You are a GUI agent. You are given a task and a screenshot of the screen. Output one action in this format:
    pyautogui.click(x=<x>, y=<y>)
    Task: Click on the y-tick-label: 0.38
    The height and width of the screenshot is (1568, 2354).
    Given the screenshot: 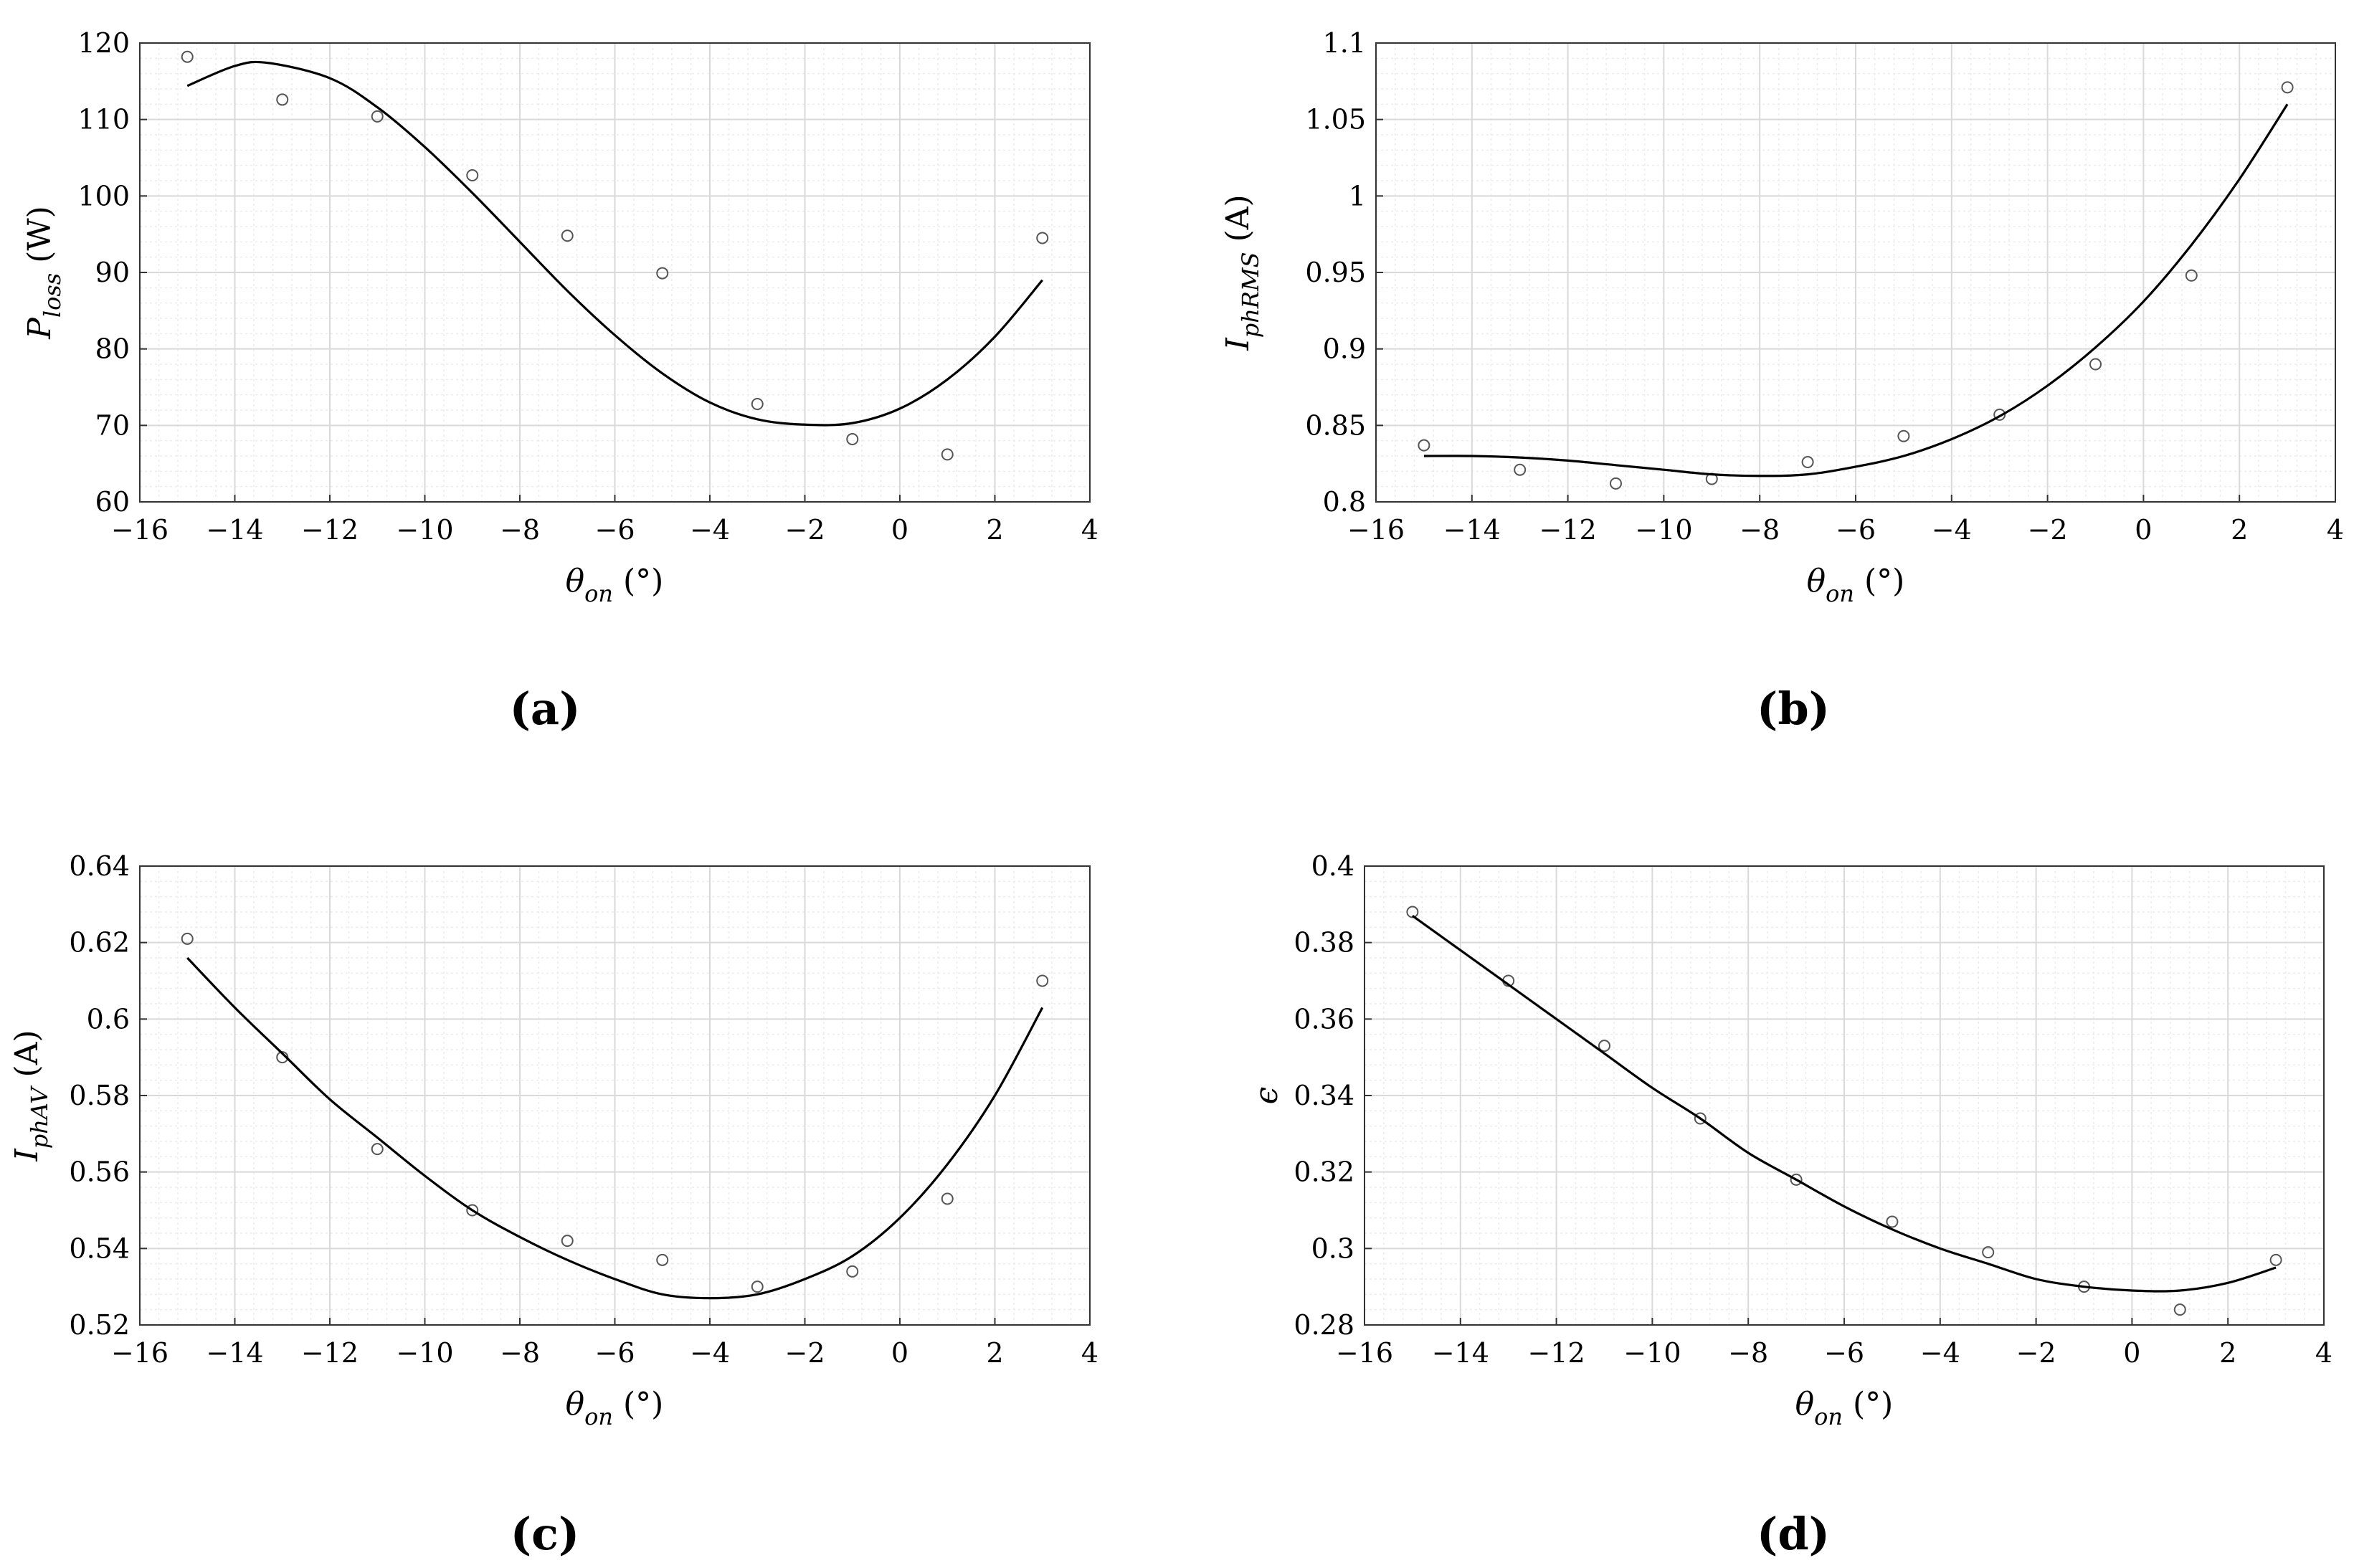 What is the action you would take?
    pyautogui.click(x=1324, y=943)
    